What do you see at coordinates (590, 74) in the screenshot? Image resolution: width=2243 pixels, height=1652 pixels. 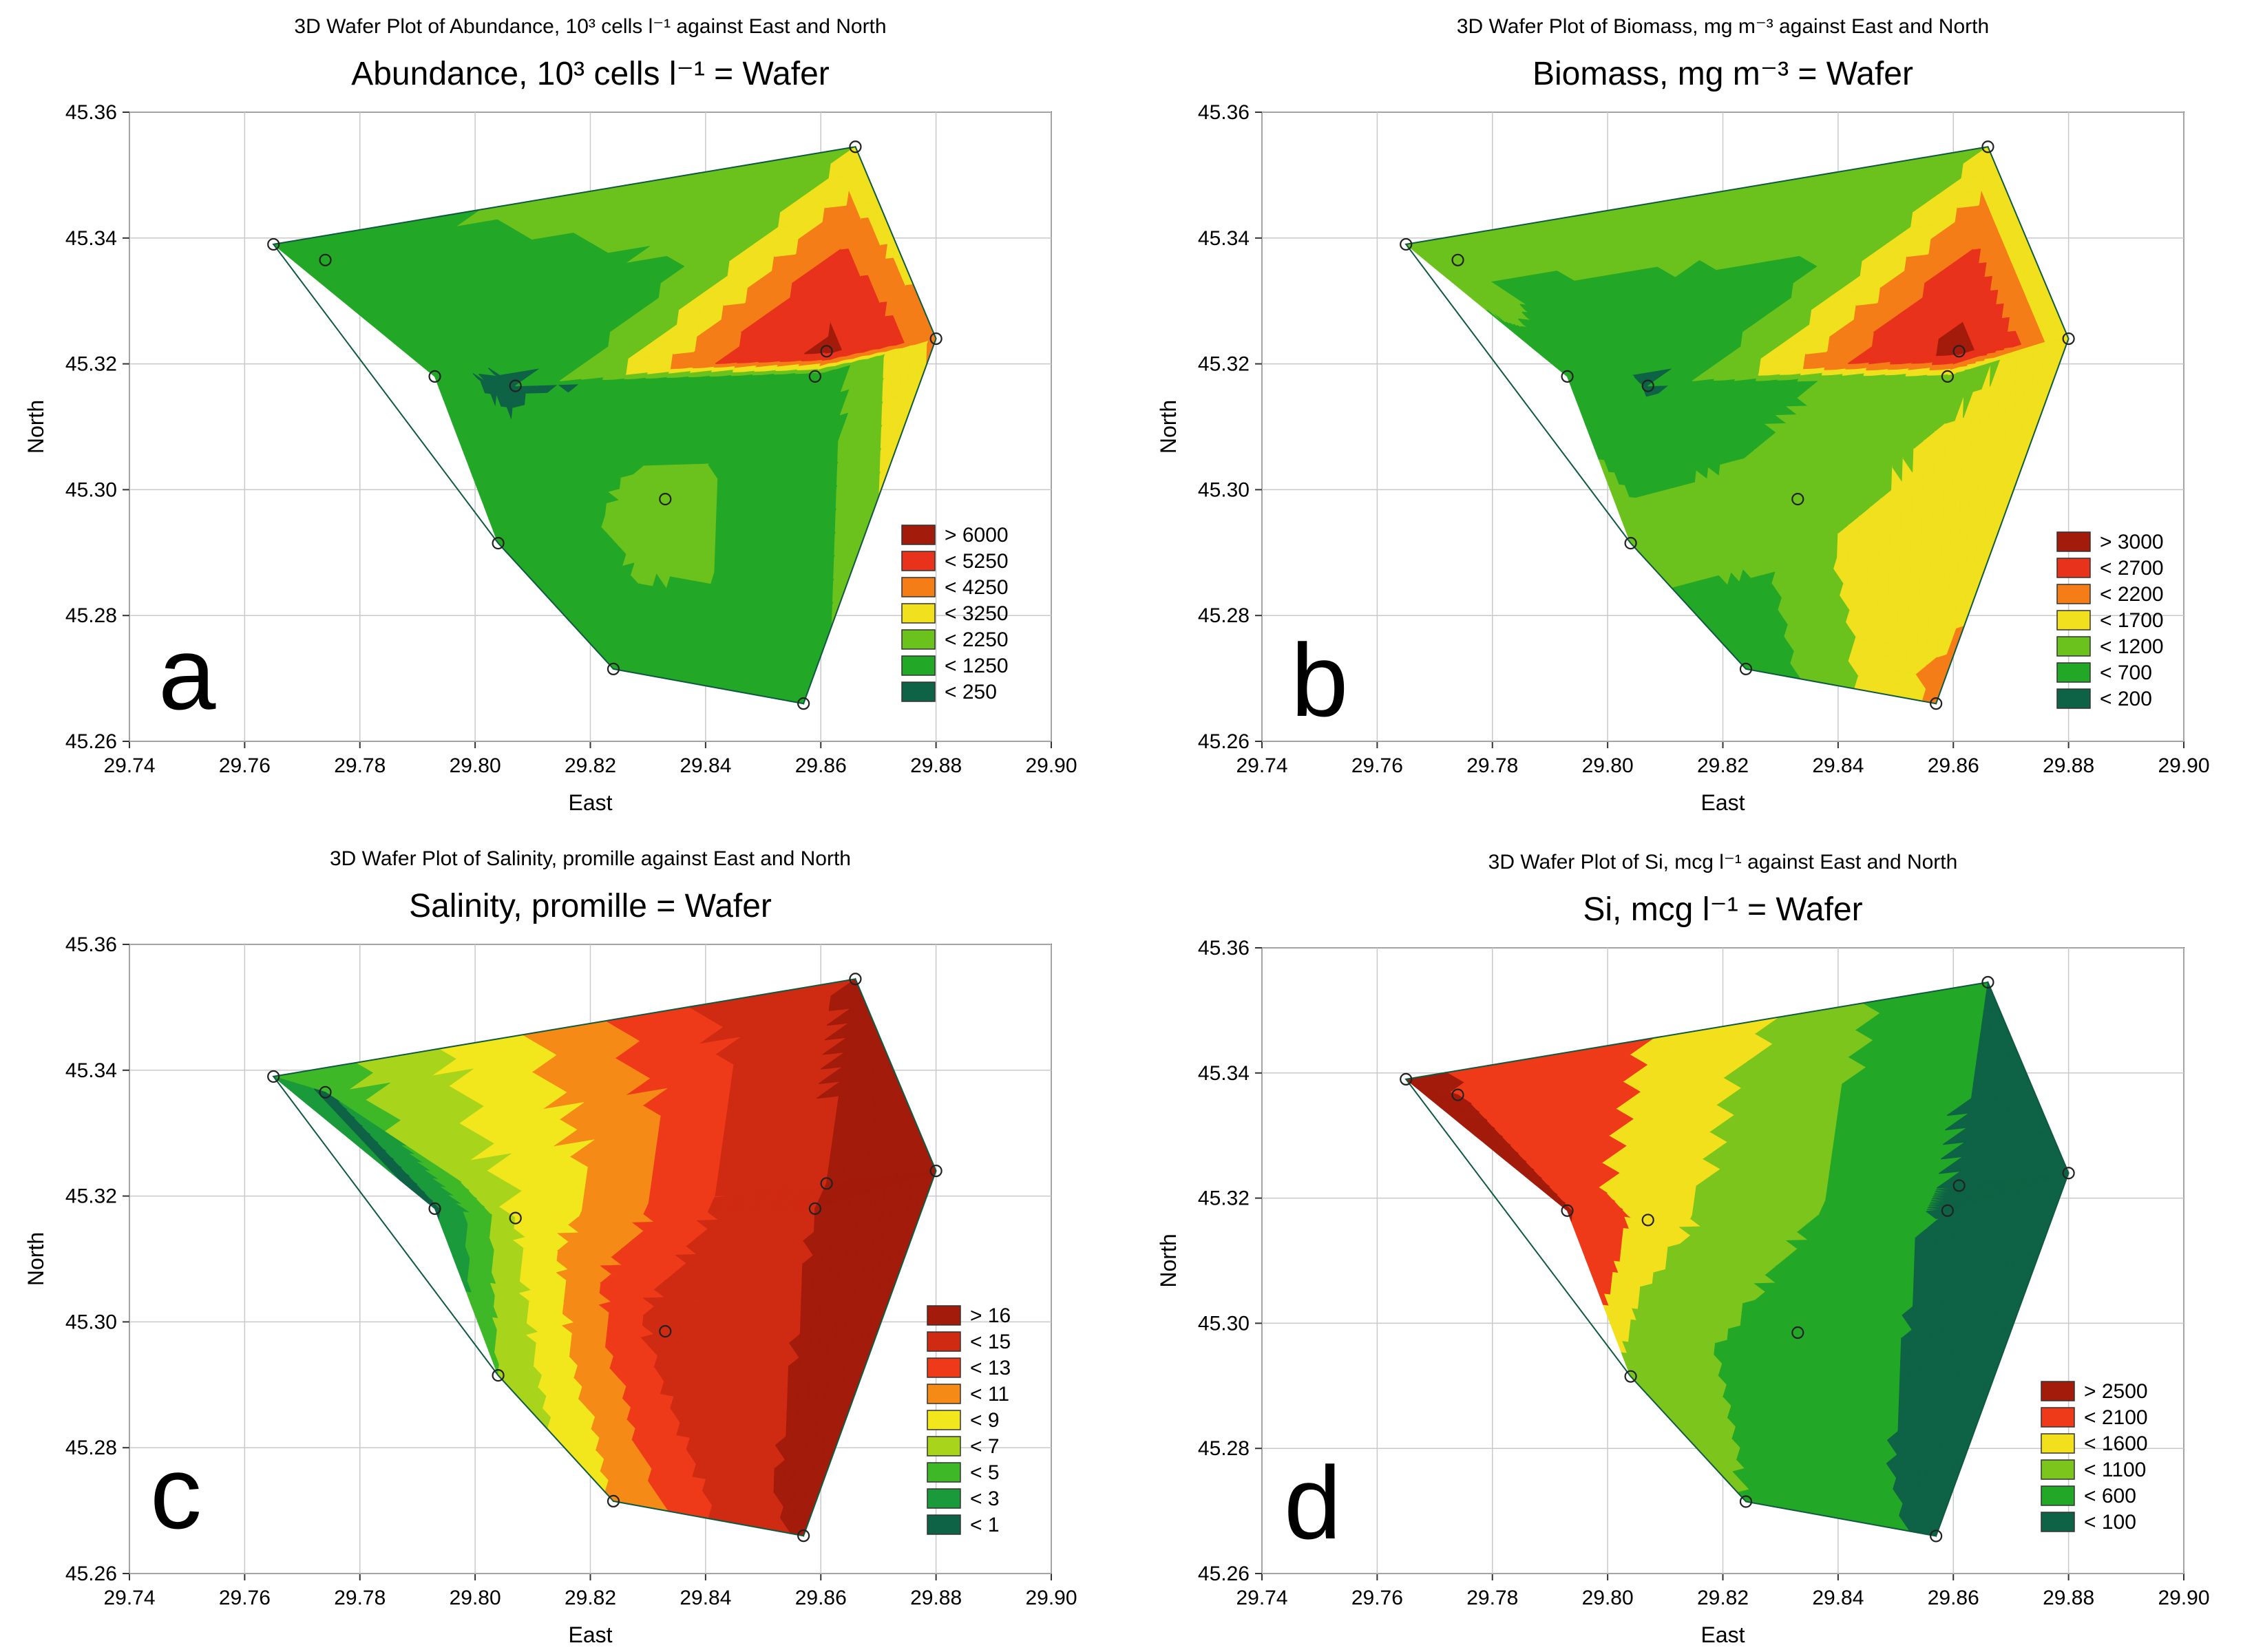 I see `panel-title: Abundance, 10³ cells l⁻¹ = Wafer` at bounding box center [590, 74].